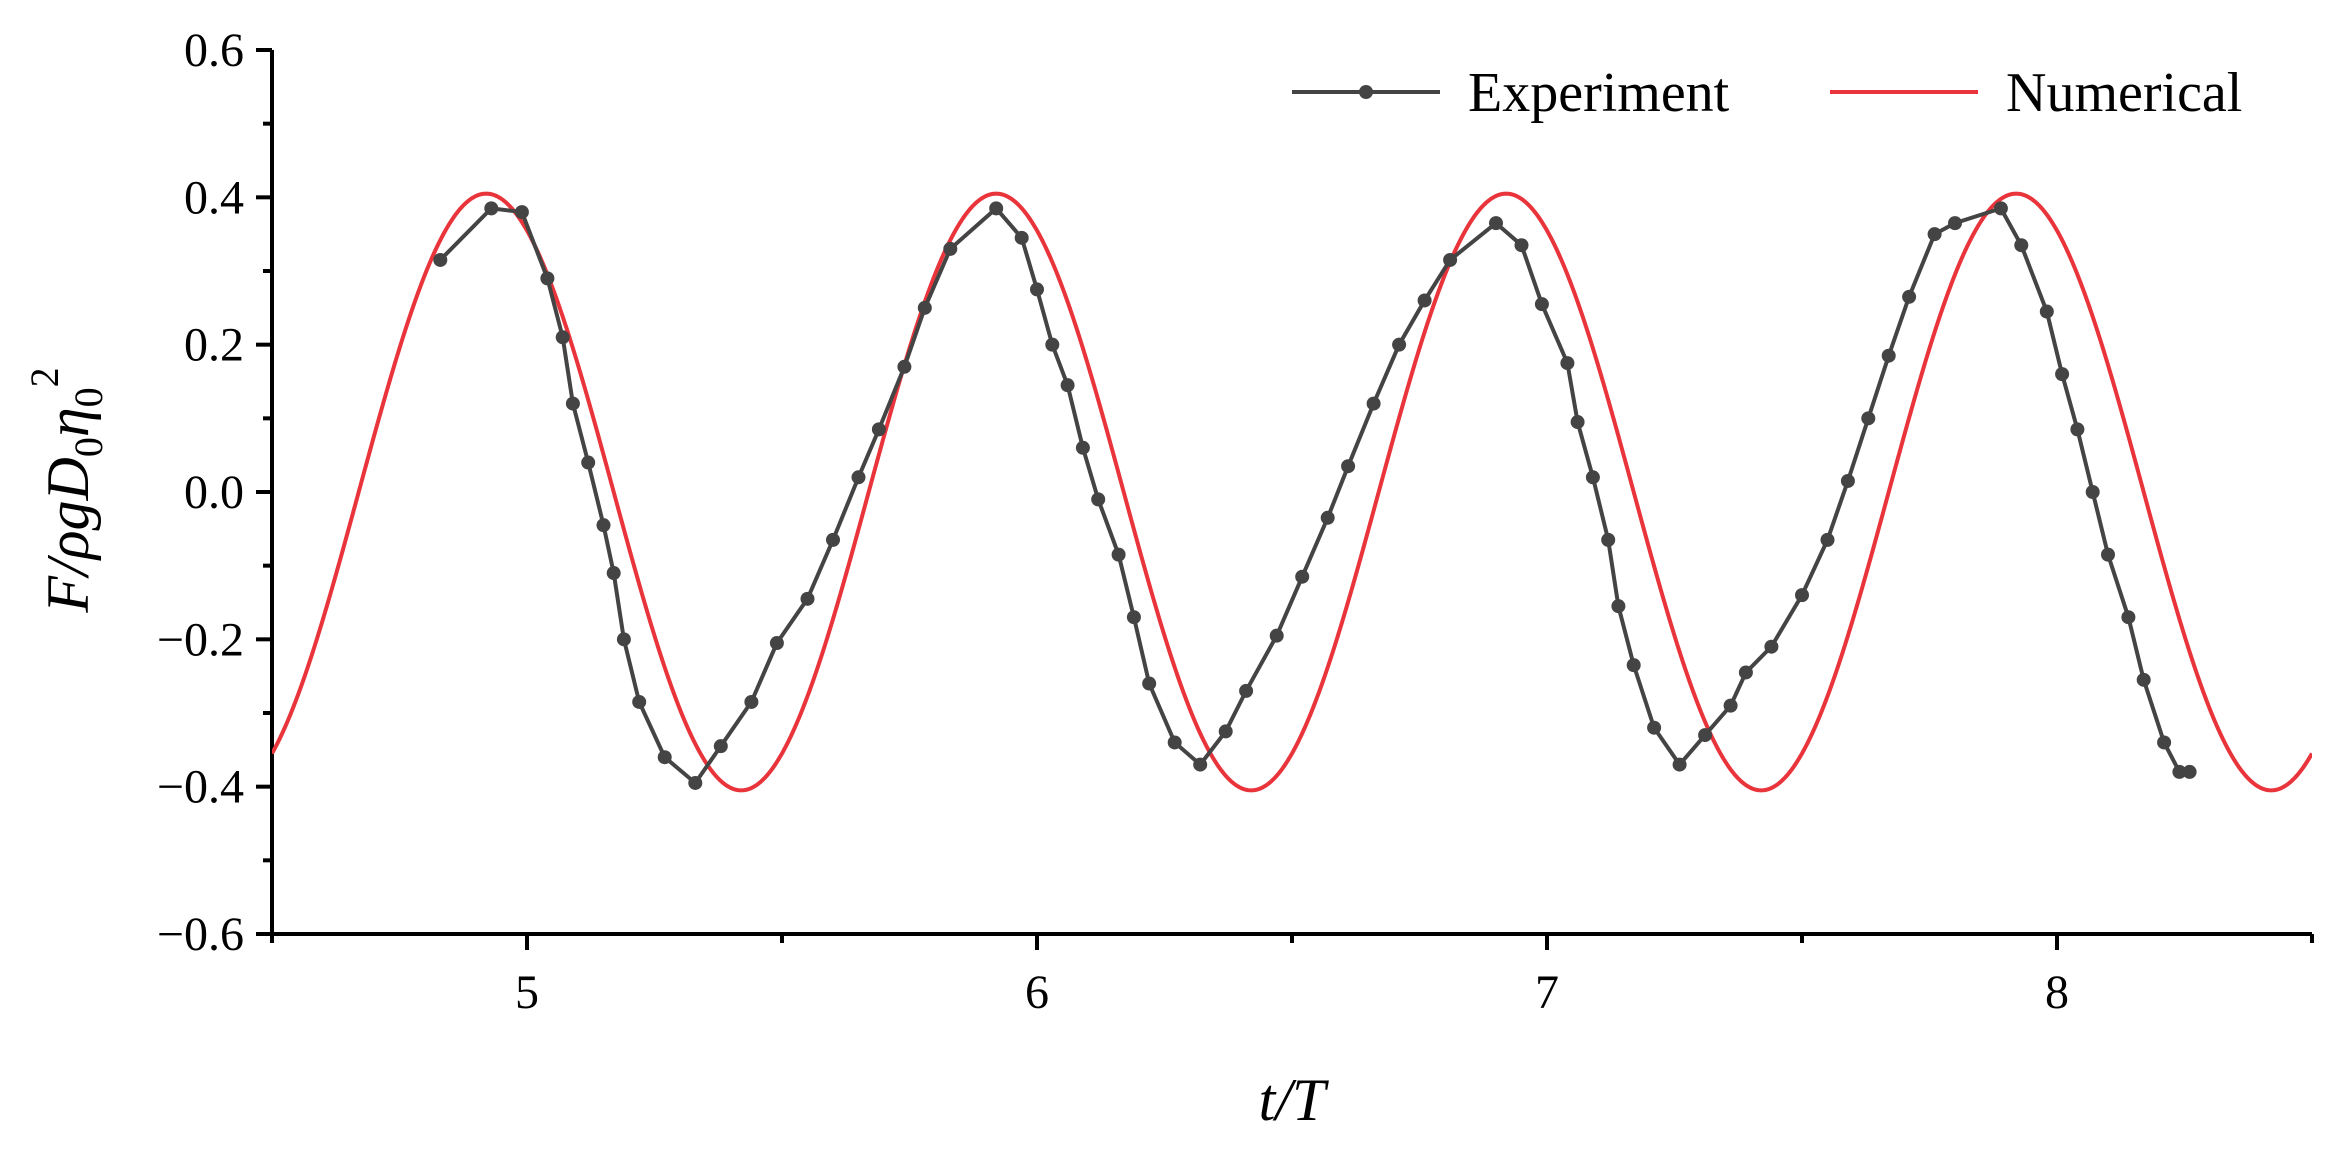 Image resolution: width=2350 pixels, height=1160 pixels. I want to click on y-tick-label: −0.6, so click(200, 934).